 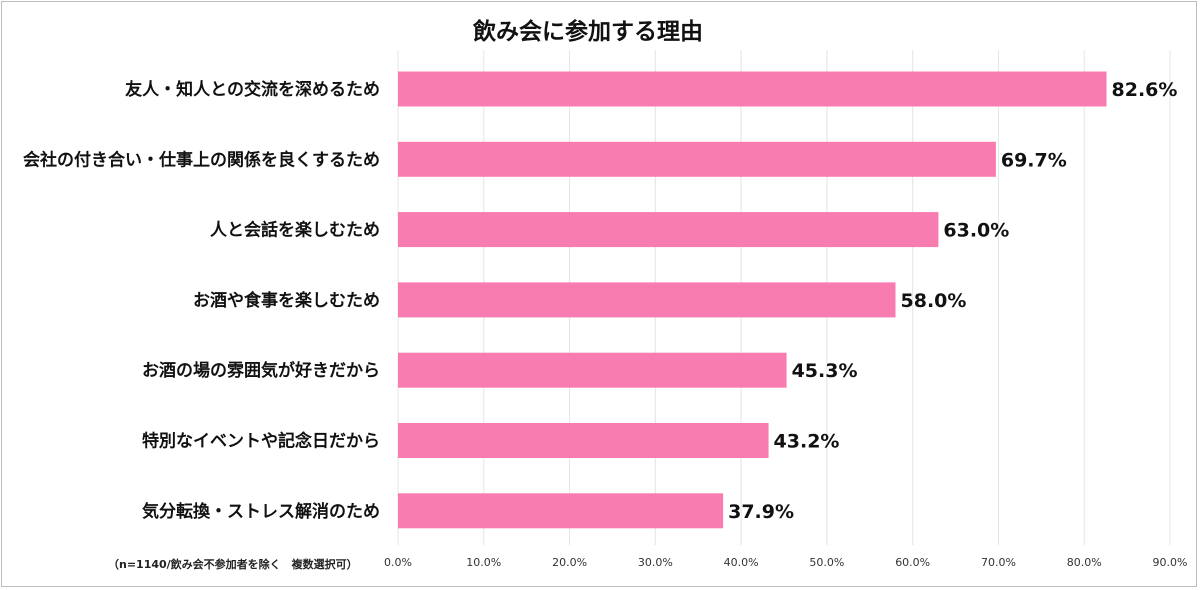 What do you see at coordinates (483, 562) in the screenshot?
I see `x-tick-label: 10.0%` at bounding box center [483, 562].